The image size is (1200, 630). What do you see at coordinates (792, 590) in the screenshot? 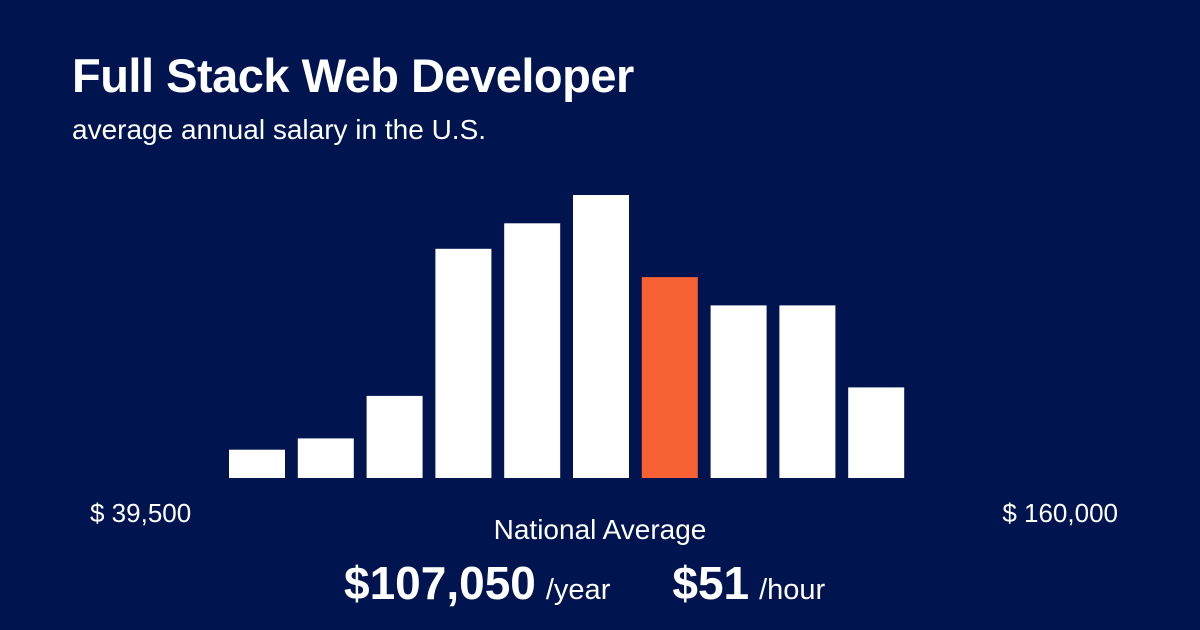
I see `hourly-wage-unit: /hour` at bounding box center [792, 590].